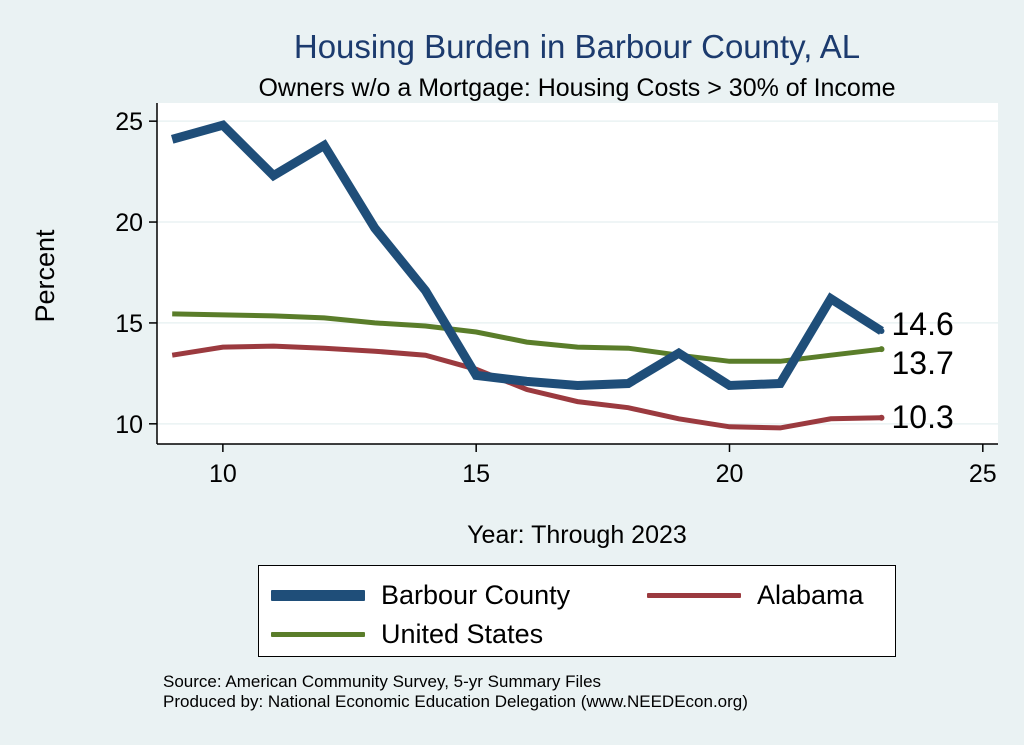 This screenshot has height=745, width=1024. I want to click on y-tick-label: 10, so click(129, 425).